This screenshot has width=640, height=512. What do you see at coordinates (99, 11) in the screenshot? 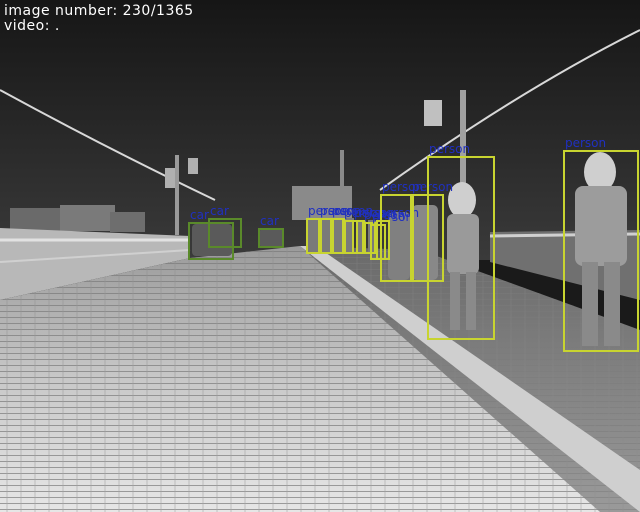
I see `image-number-label: image number: 230/1365` at bounding box center [99, 11].